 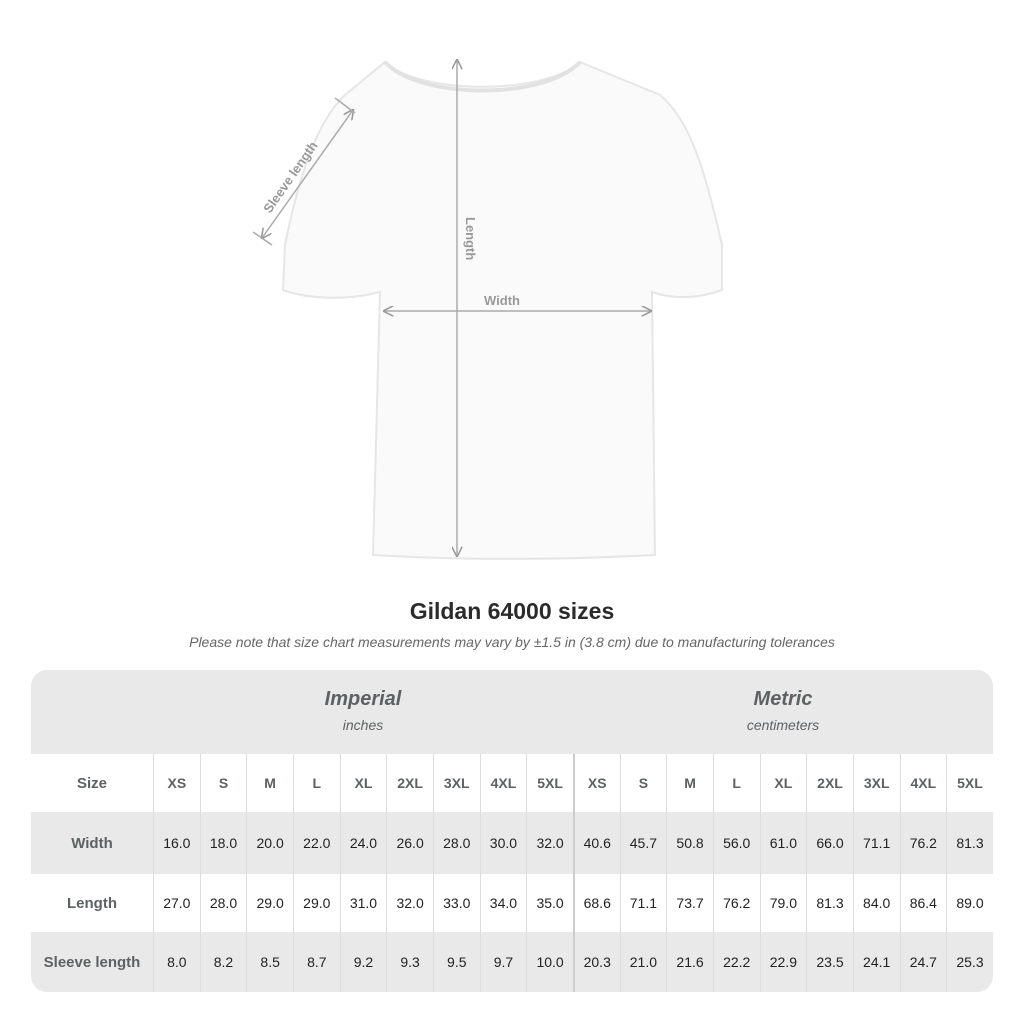 What do you see at coordinates (596, 903) in the screenshot?
I see `value-cell: 68.6` at bounding box center [596, 903].